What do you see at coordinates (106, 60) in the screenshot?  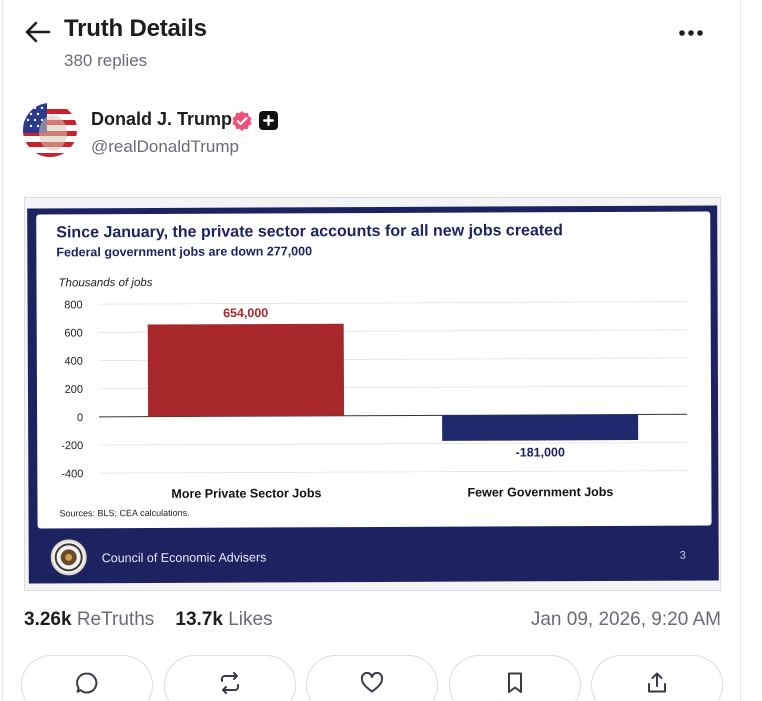 I see `reply-count: 380 replies` at bounding box center [106, 60].